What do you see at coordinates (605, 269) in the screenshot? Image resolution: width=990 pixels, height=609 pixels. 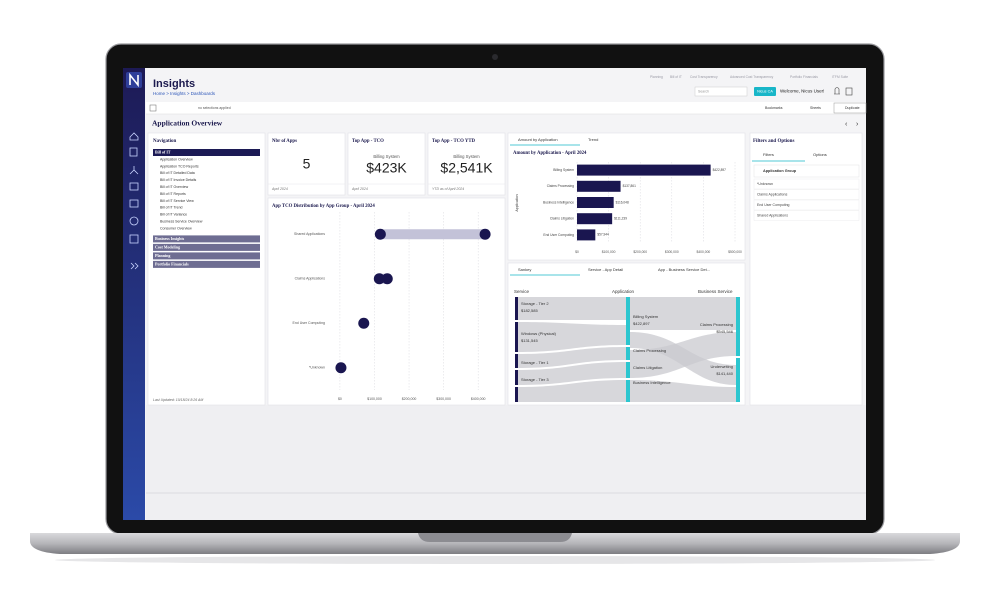 I see `sankey-tab: Service - App Detail` at bounding box center [605, 269].